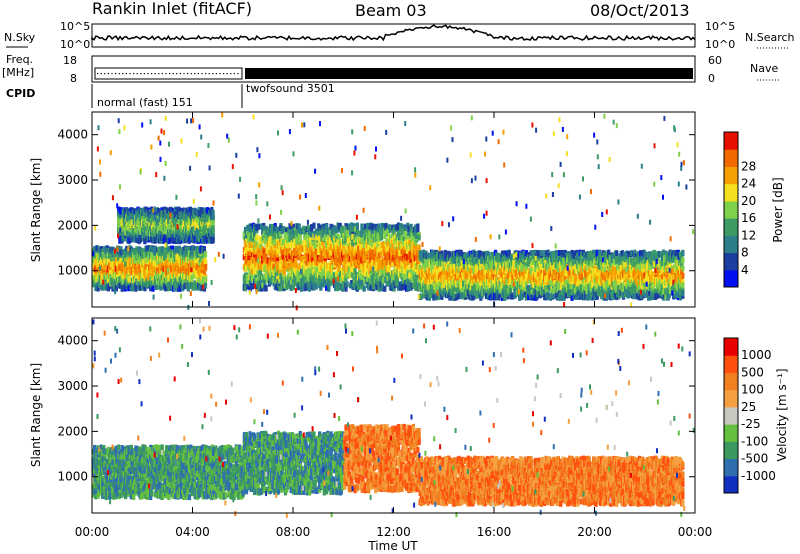  What do you see at coordinates (145, 102) in the screenshot?
I see `cpid-mode-normal: normal (fast) 151` at bounding box center [145, 102].